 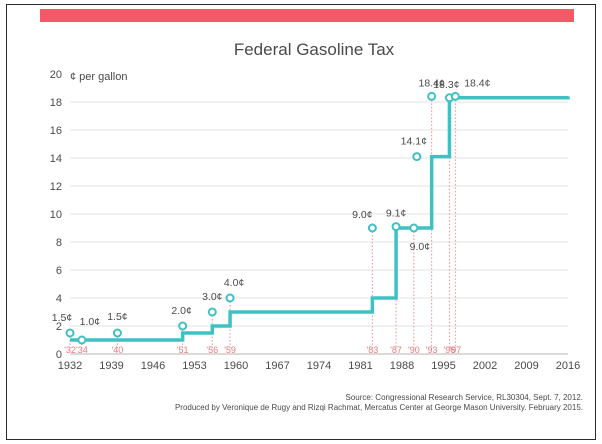 What do you see at coordinates (360, 366) in the screenshot?
I see `x-tick-label: 1981` at bounding box center [360, 366].